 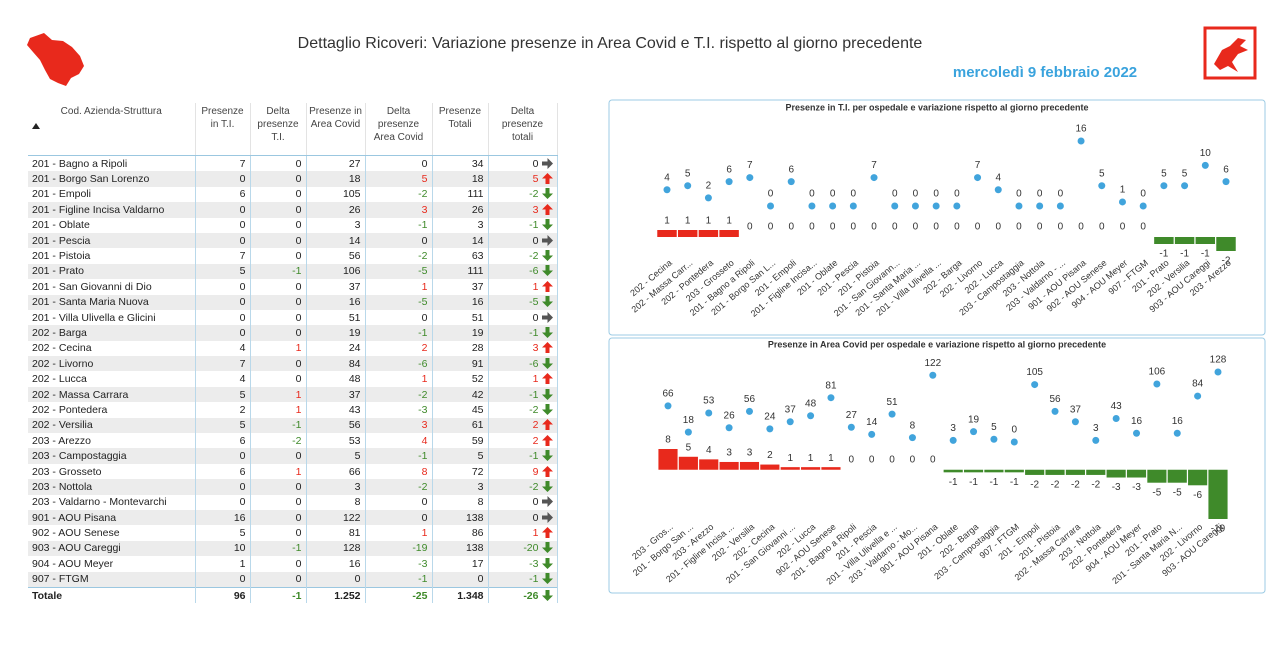 I want to click on column-header: Presenze Totali, so click(x=460, y=129).